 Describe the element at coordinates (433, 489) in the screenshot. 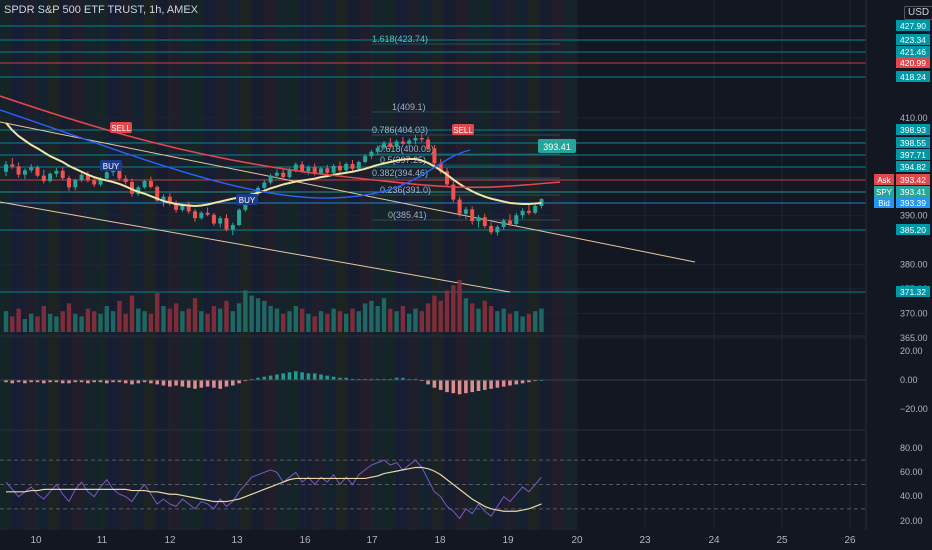

I see `rsi-pane` at that location.